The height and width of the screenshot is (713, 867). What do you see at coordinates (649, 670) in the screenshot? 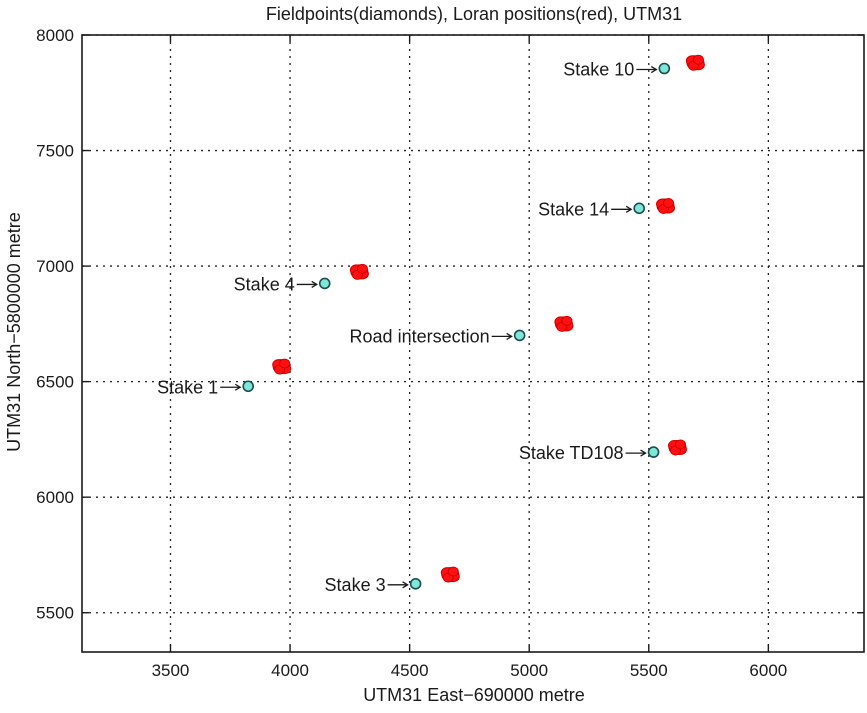
I see `x-tick-label: 5500` at bounding box center [649, 670].